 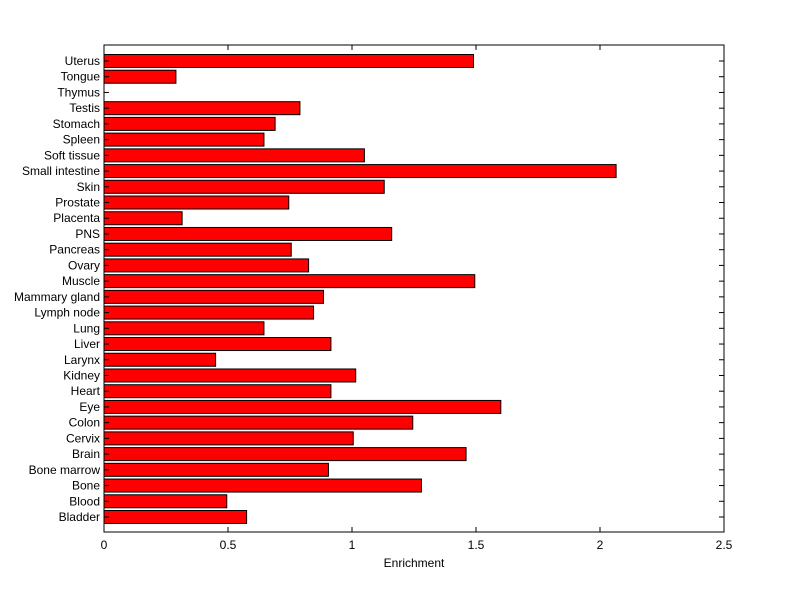 I want to click on bar-brain, so click(x=285, y=454).